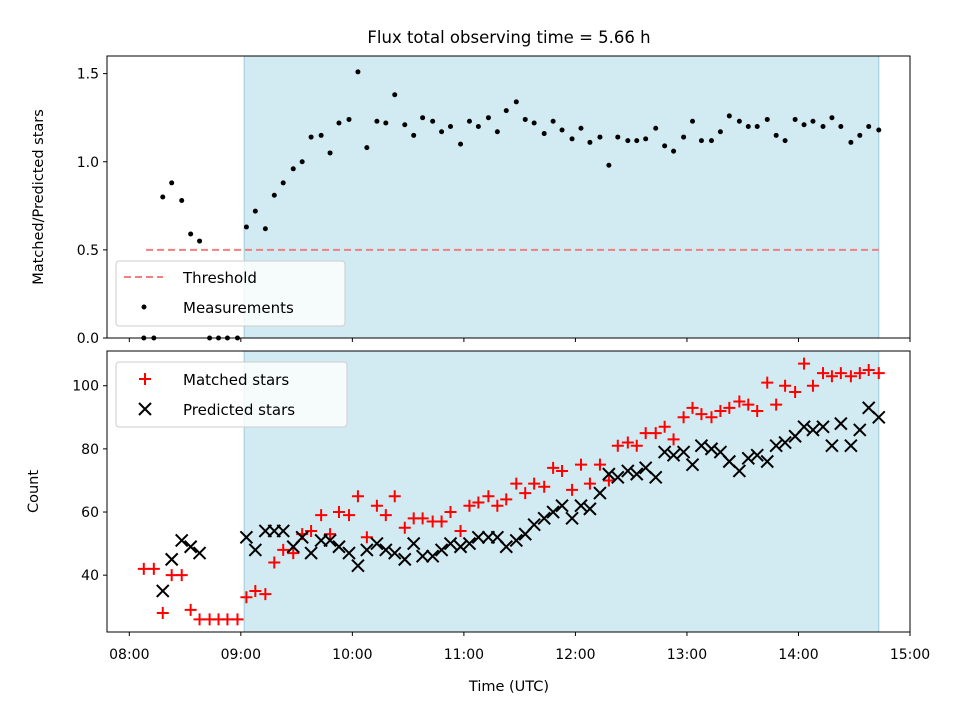 This screenshot has height=720, width=960. I want to click on chart-title: Flux total observing time = 5.66 h, so click(508, 37).